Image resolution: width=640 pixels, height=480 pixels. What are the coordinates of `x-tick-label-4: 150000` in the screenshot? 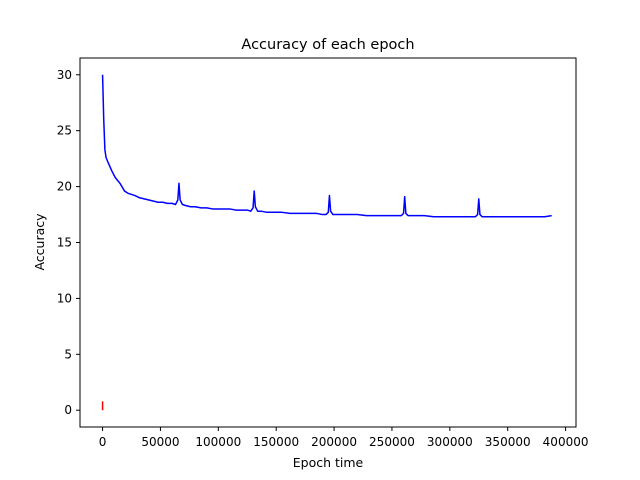 It's located at (276, 442).